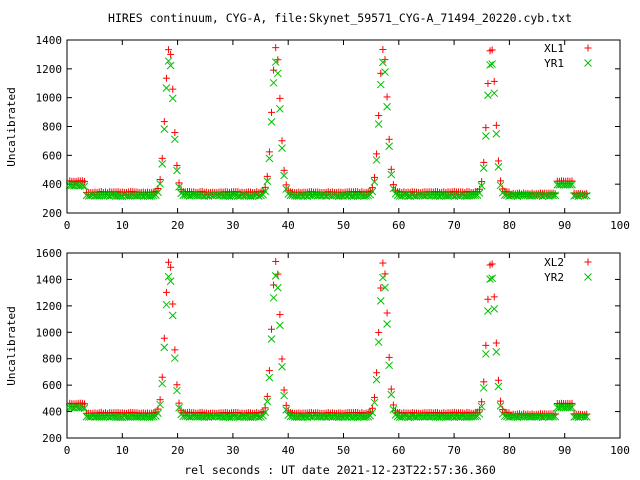 This screenshot has width=640, height=480. What do you see at coordinates (232, 225) in the screenshot?
I see `top-xtick-label: 30` at bounding box center [232, 225].